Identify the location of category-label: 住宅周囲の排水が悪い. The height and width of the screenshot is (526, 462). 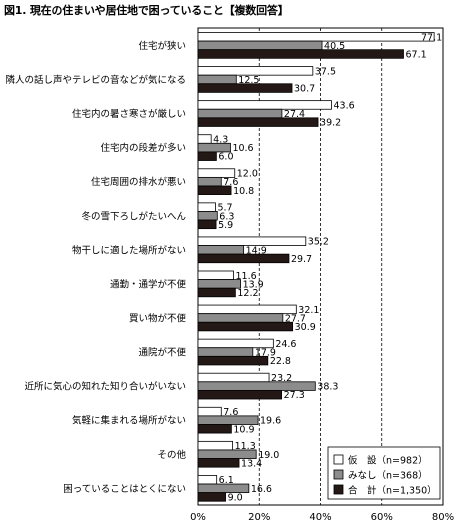
(138, 182).